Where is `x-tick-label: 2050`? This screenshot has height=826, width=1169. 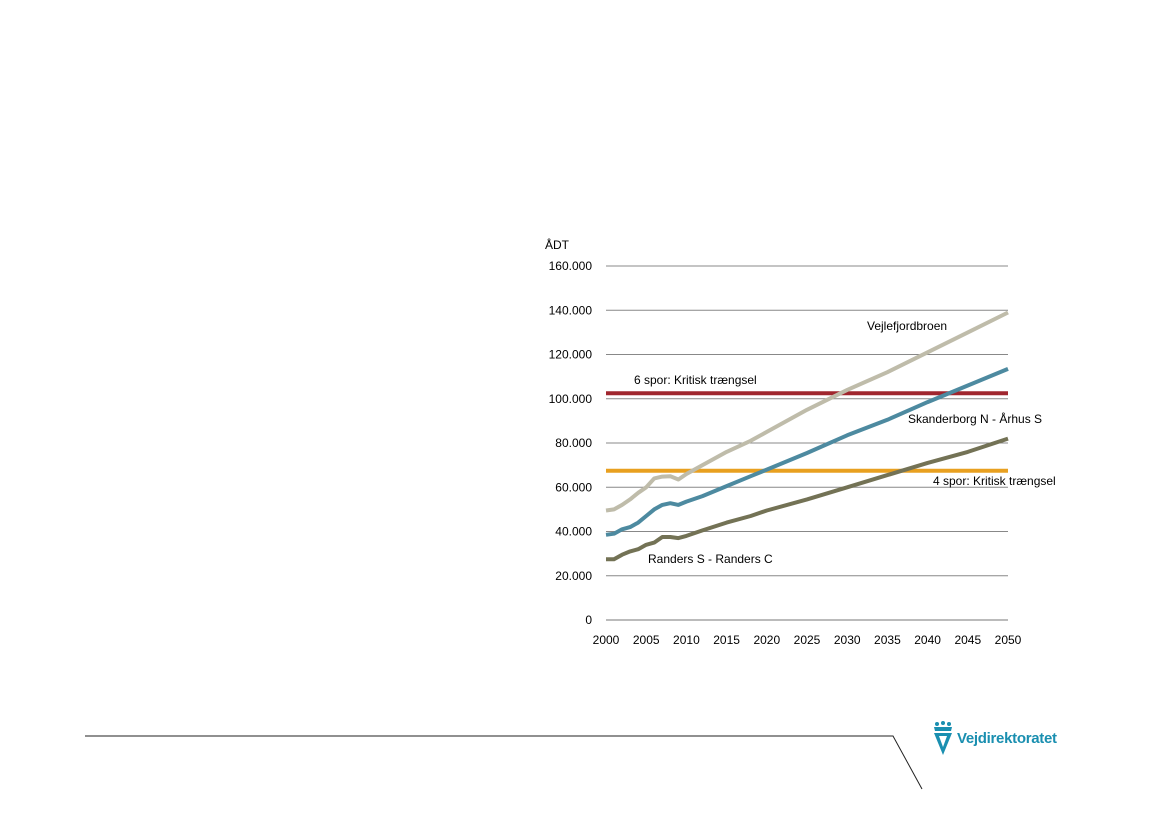 x-tick-label: 2050 is located at coordinates (1008, 640).